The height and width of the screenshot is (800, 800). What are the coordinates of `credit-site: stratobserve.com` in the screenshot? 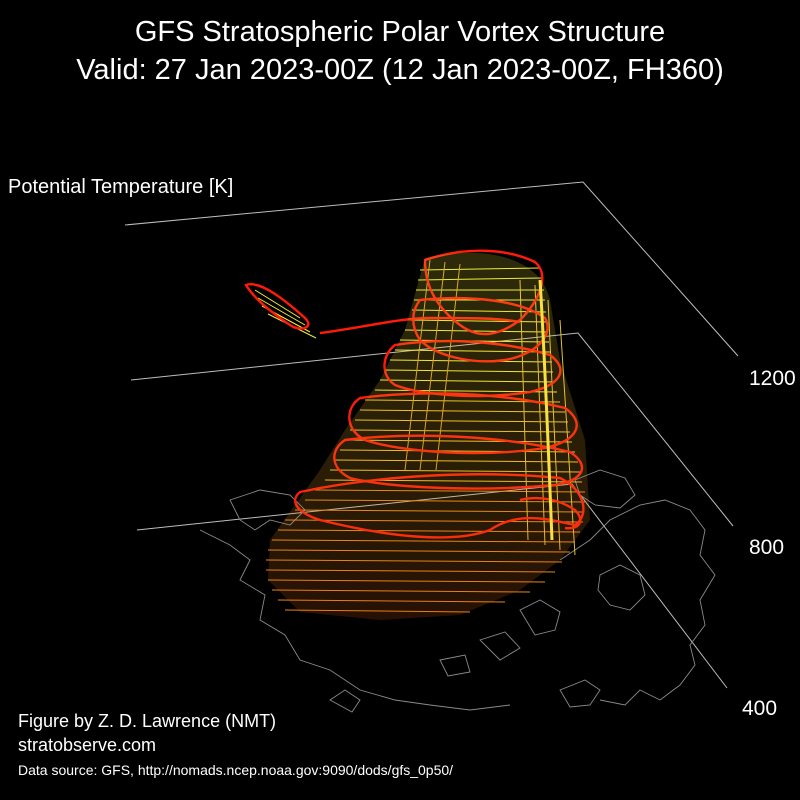 It's located at (87, 745).